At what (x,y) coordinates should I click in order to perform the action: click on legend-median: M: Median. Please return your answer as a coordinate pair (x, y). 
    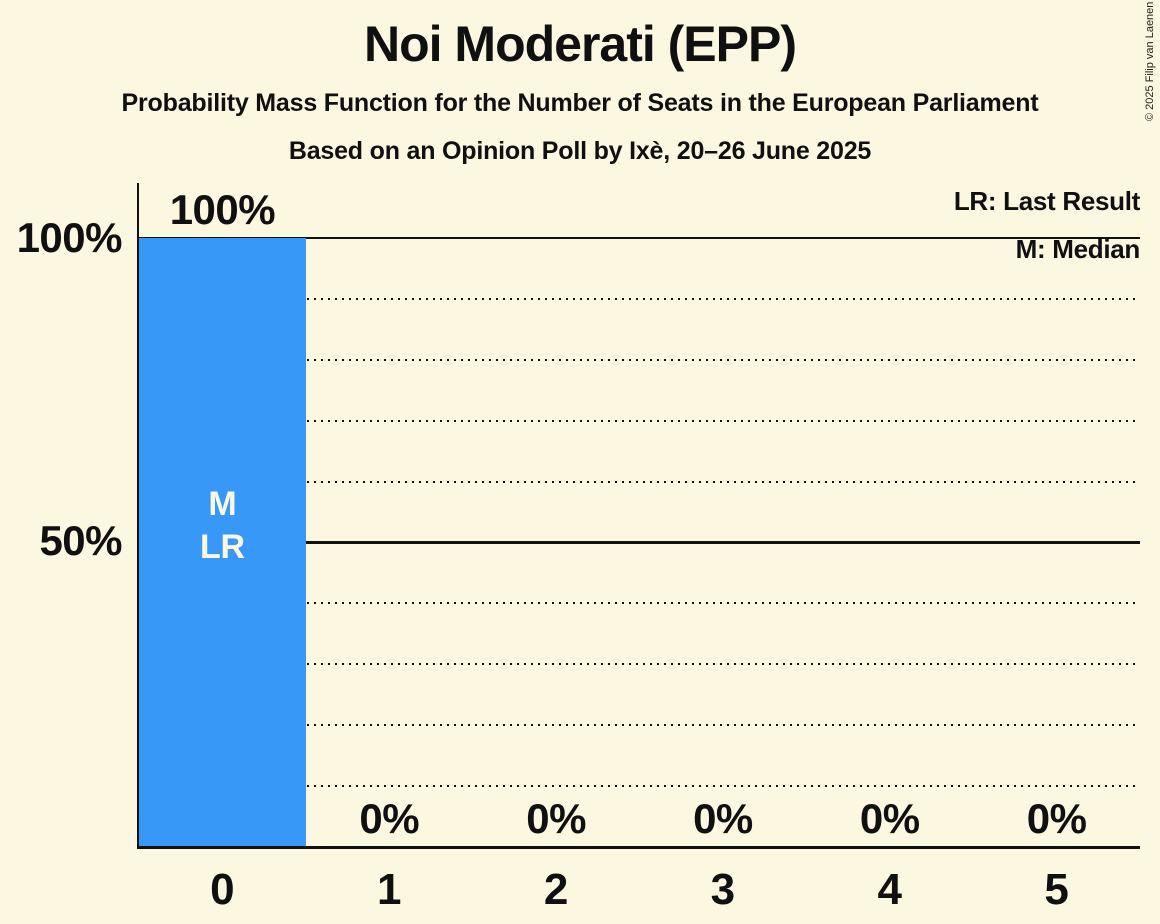
    Looking at the image, I should click on (1078, 249).